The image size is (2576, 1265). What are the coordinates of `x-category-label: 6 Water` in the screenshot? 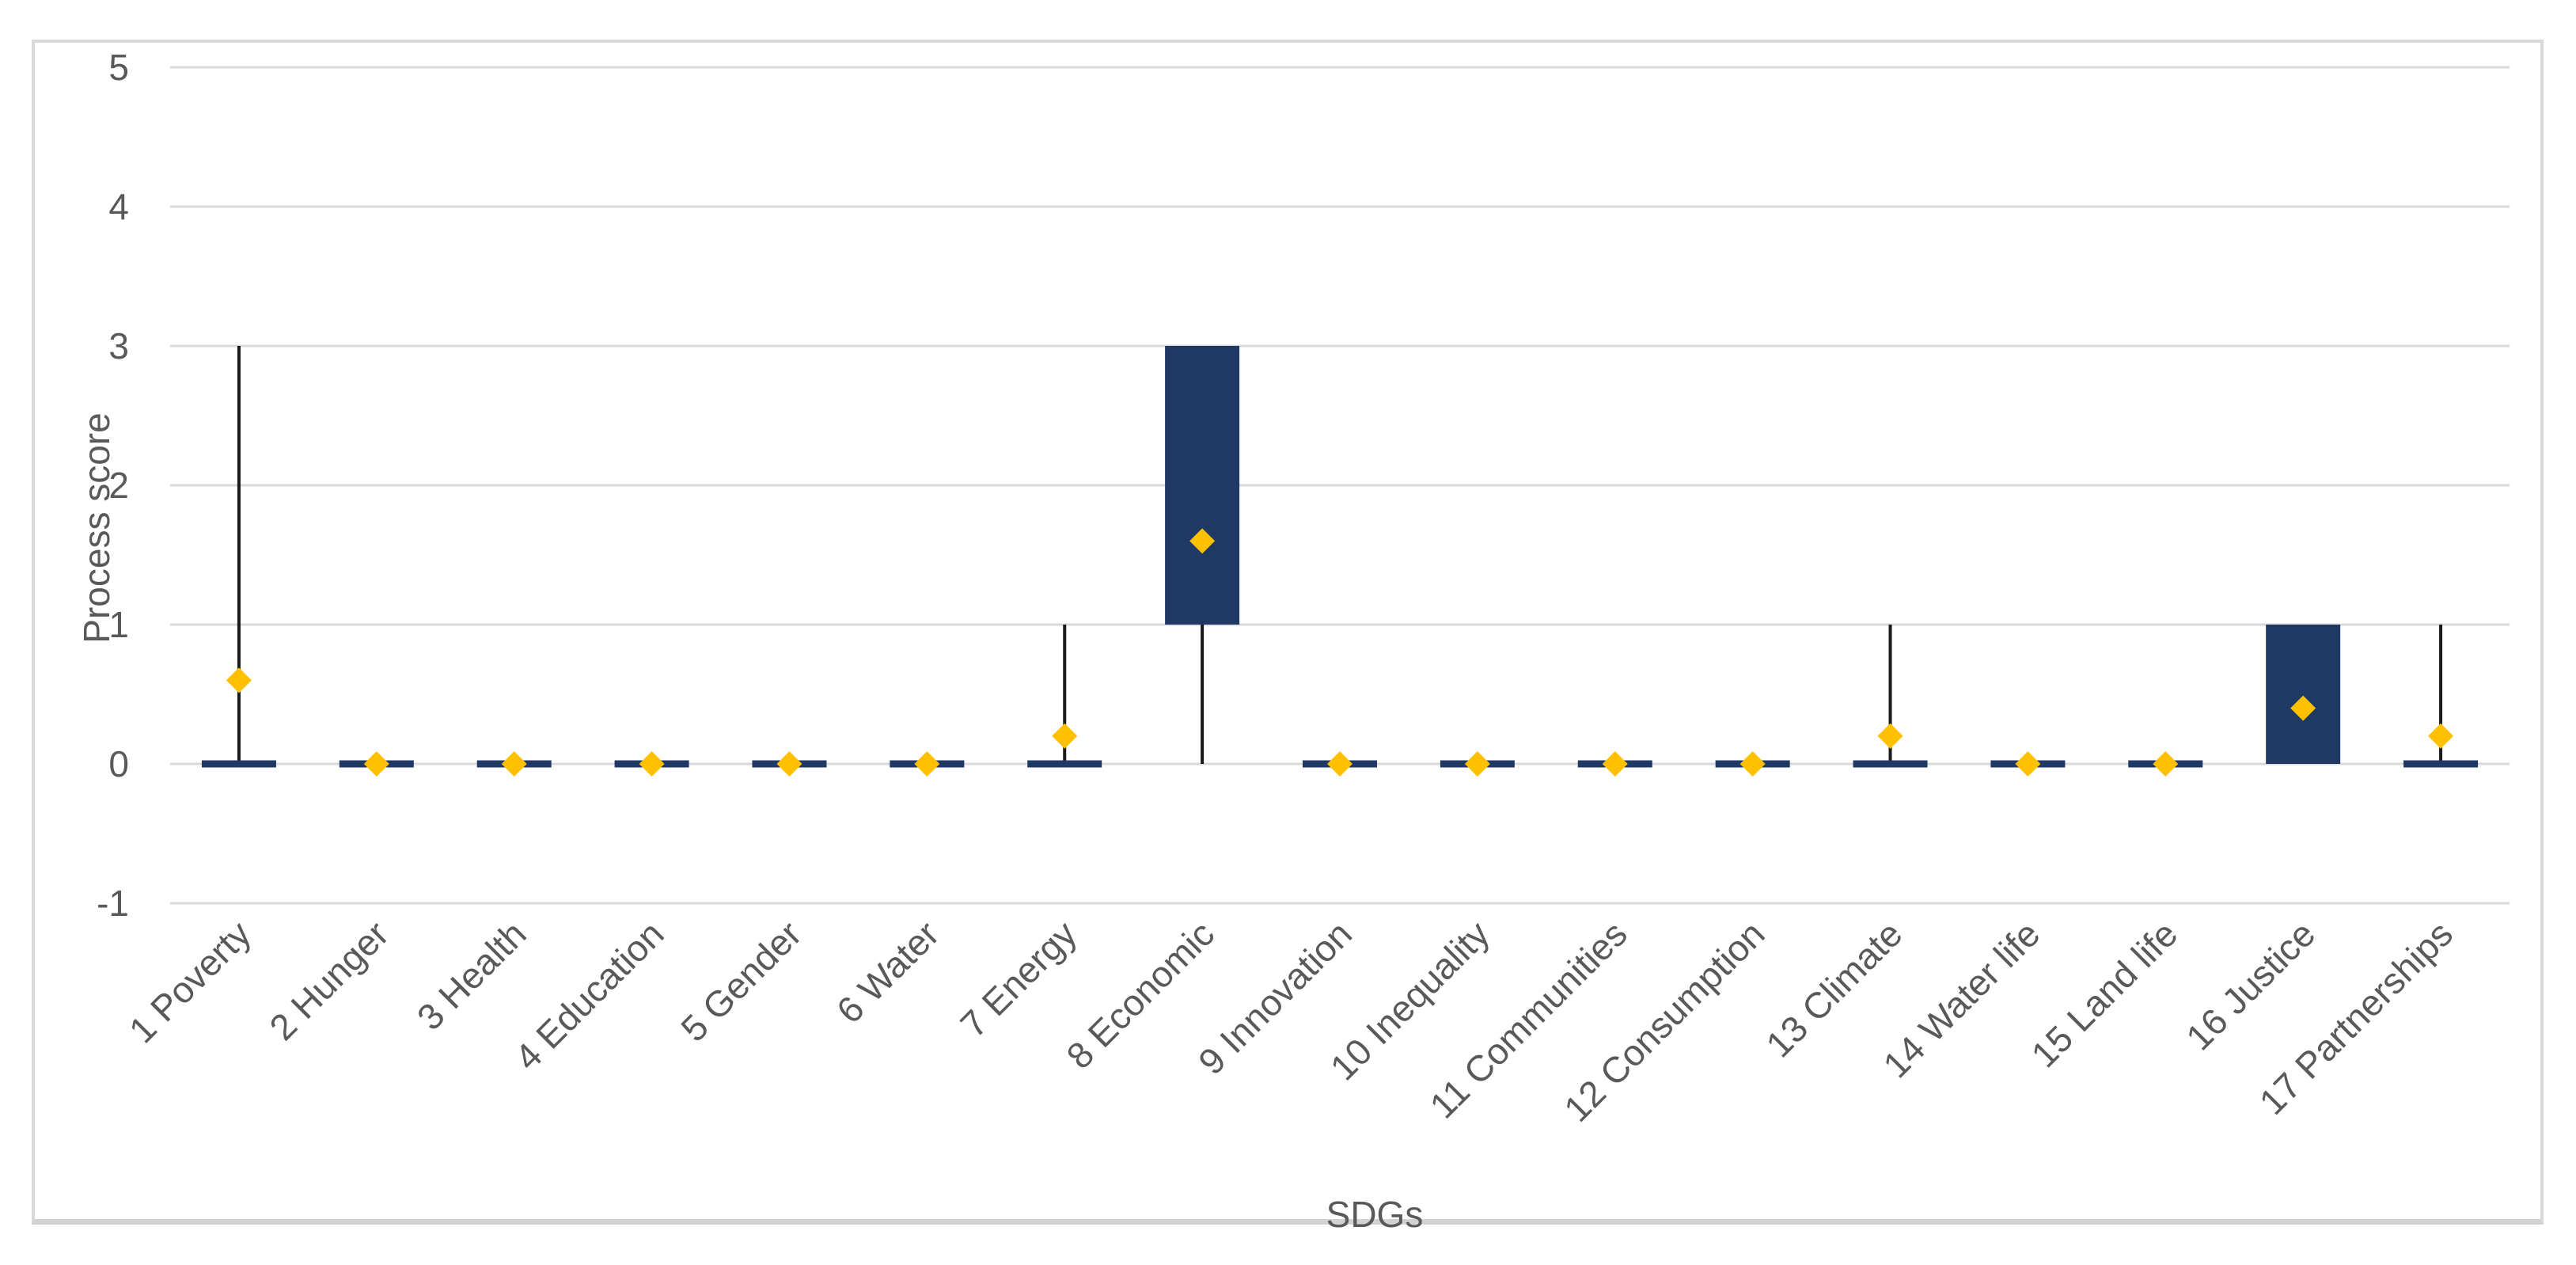 It's located at (888, 972).